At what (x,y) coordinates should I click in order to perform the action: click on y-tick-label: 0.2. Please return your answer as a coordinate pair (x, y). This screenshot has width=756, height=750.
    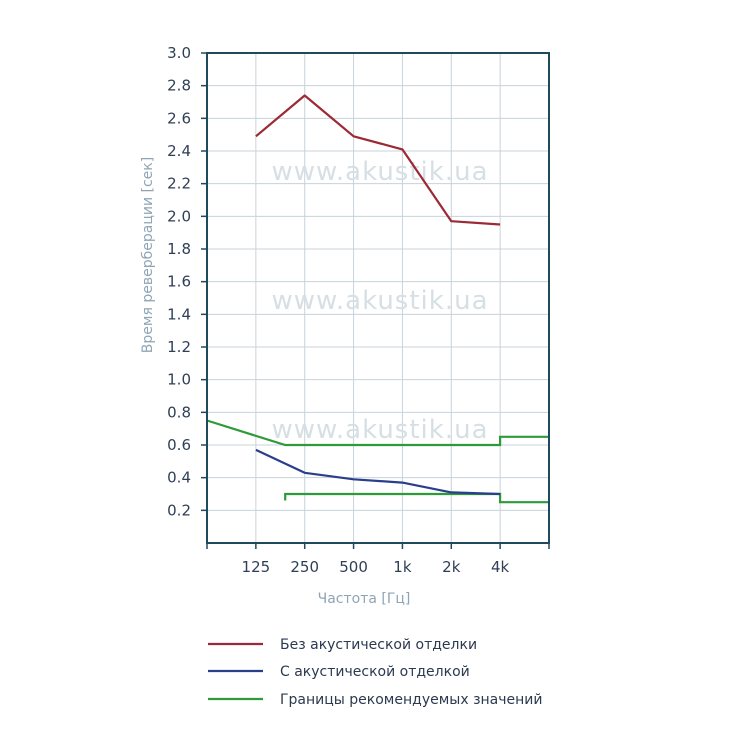
    Looking at the image, I should click on (179, 510).